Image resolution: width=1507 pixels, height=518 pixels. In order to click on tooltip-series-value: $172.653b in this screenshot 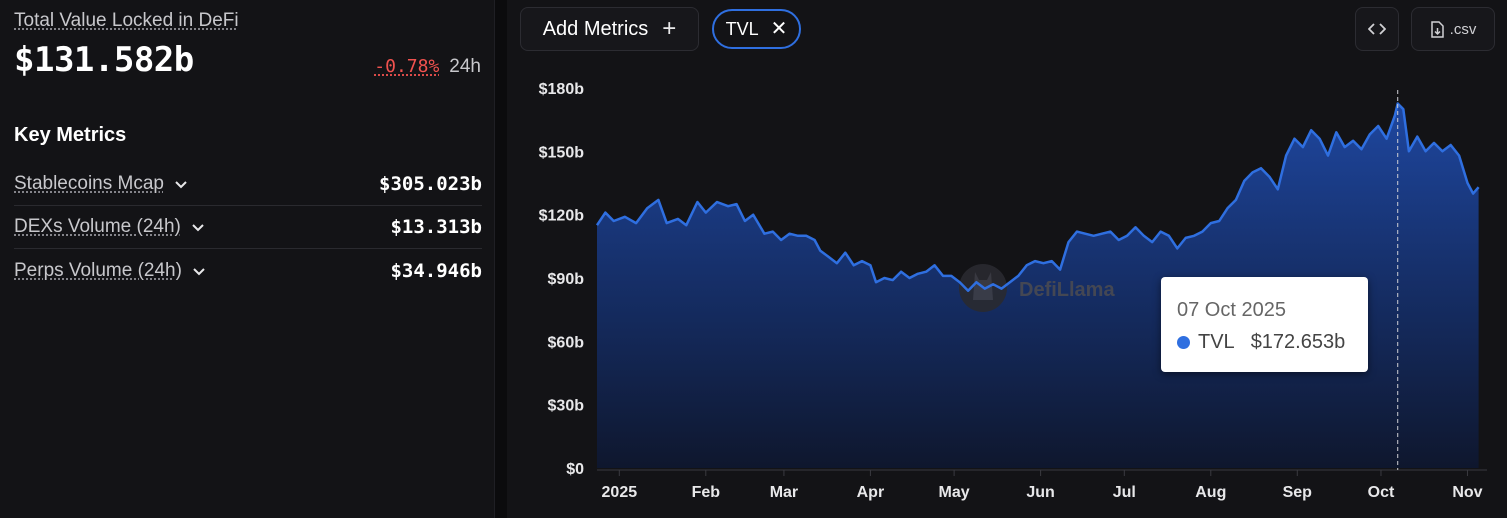, I will do `click(1298, 342)`.